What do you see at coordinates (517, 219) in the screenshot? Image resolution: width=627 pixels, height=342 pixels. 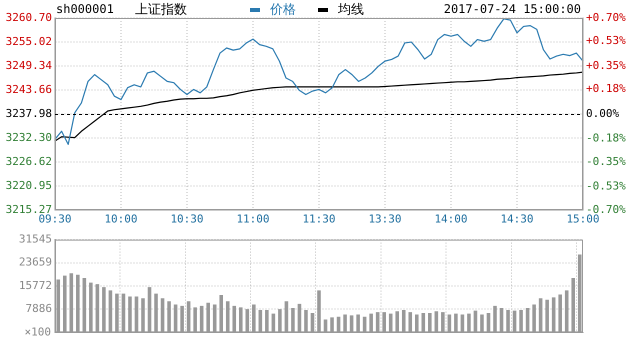 I see `x-tick-label: 14:30` at bounding box center [517, 219].